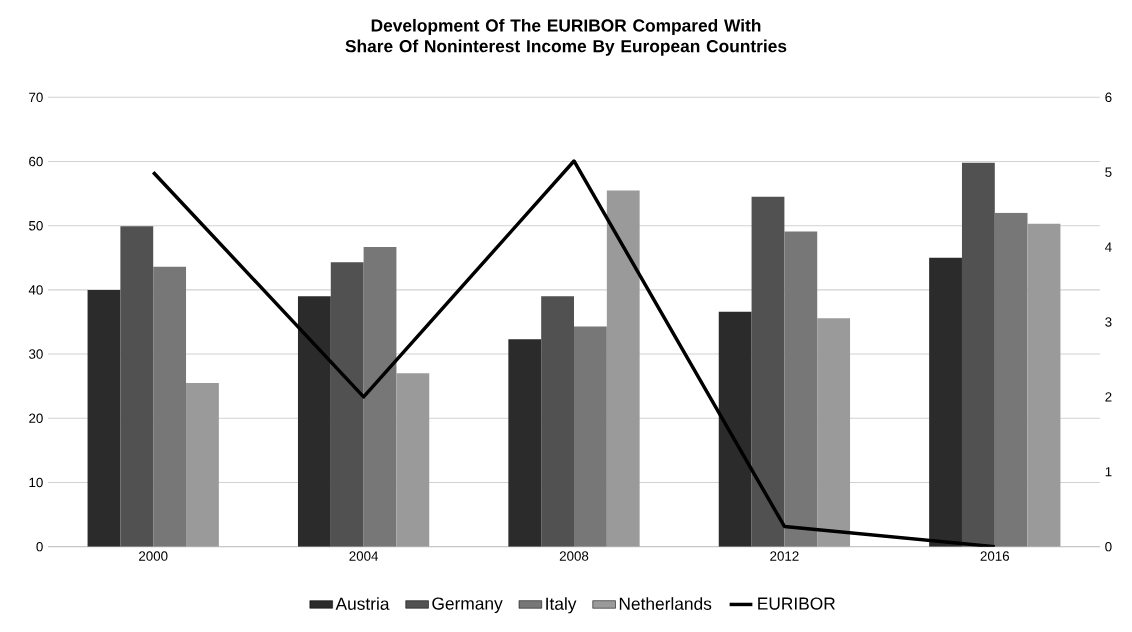 This screenshot has height=632, width=1132. I want to click on x-tick-label: 2008, so click(574, 556).